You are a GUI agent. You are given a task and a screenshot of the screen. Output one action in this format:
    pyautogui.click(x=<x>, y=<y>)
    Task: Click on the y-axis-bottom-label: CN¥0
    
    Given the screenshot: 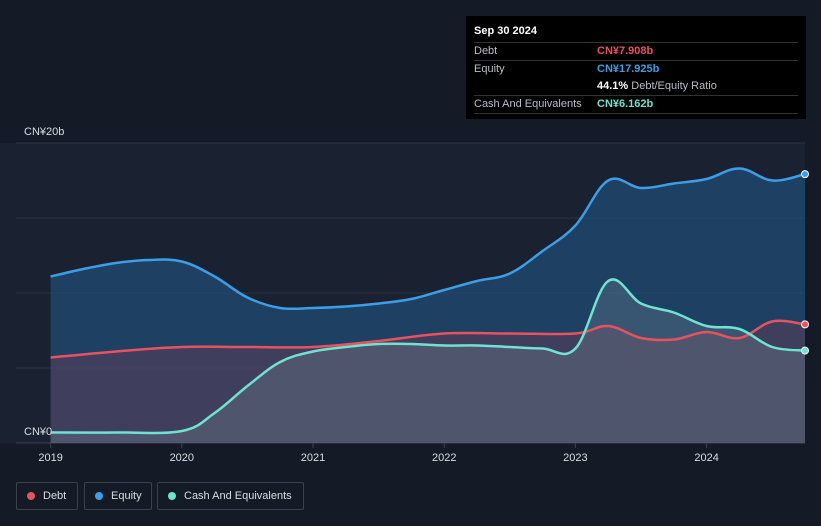 What is the action you would take?
    pyautogui.click(x=38, y=432)
    